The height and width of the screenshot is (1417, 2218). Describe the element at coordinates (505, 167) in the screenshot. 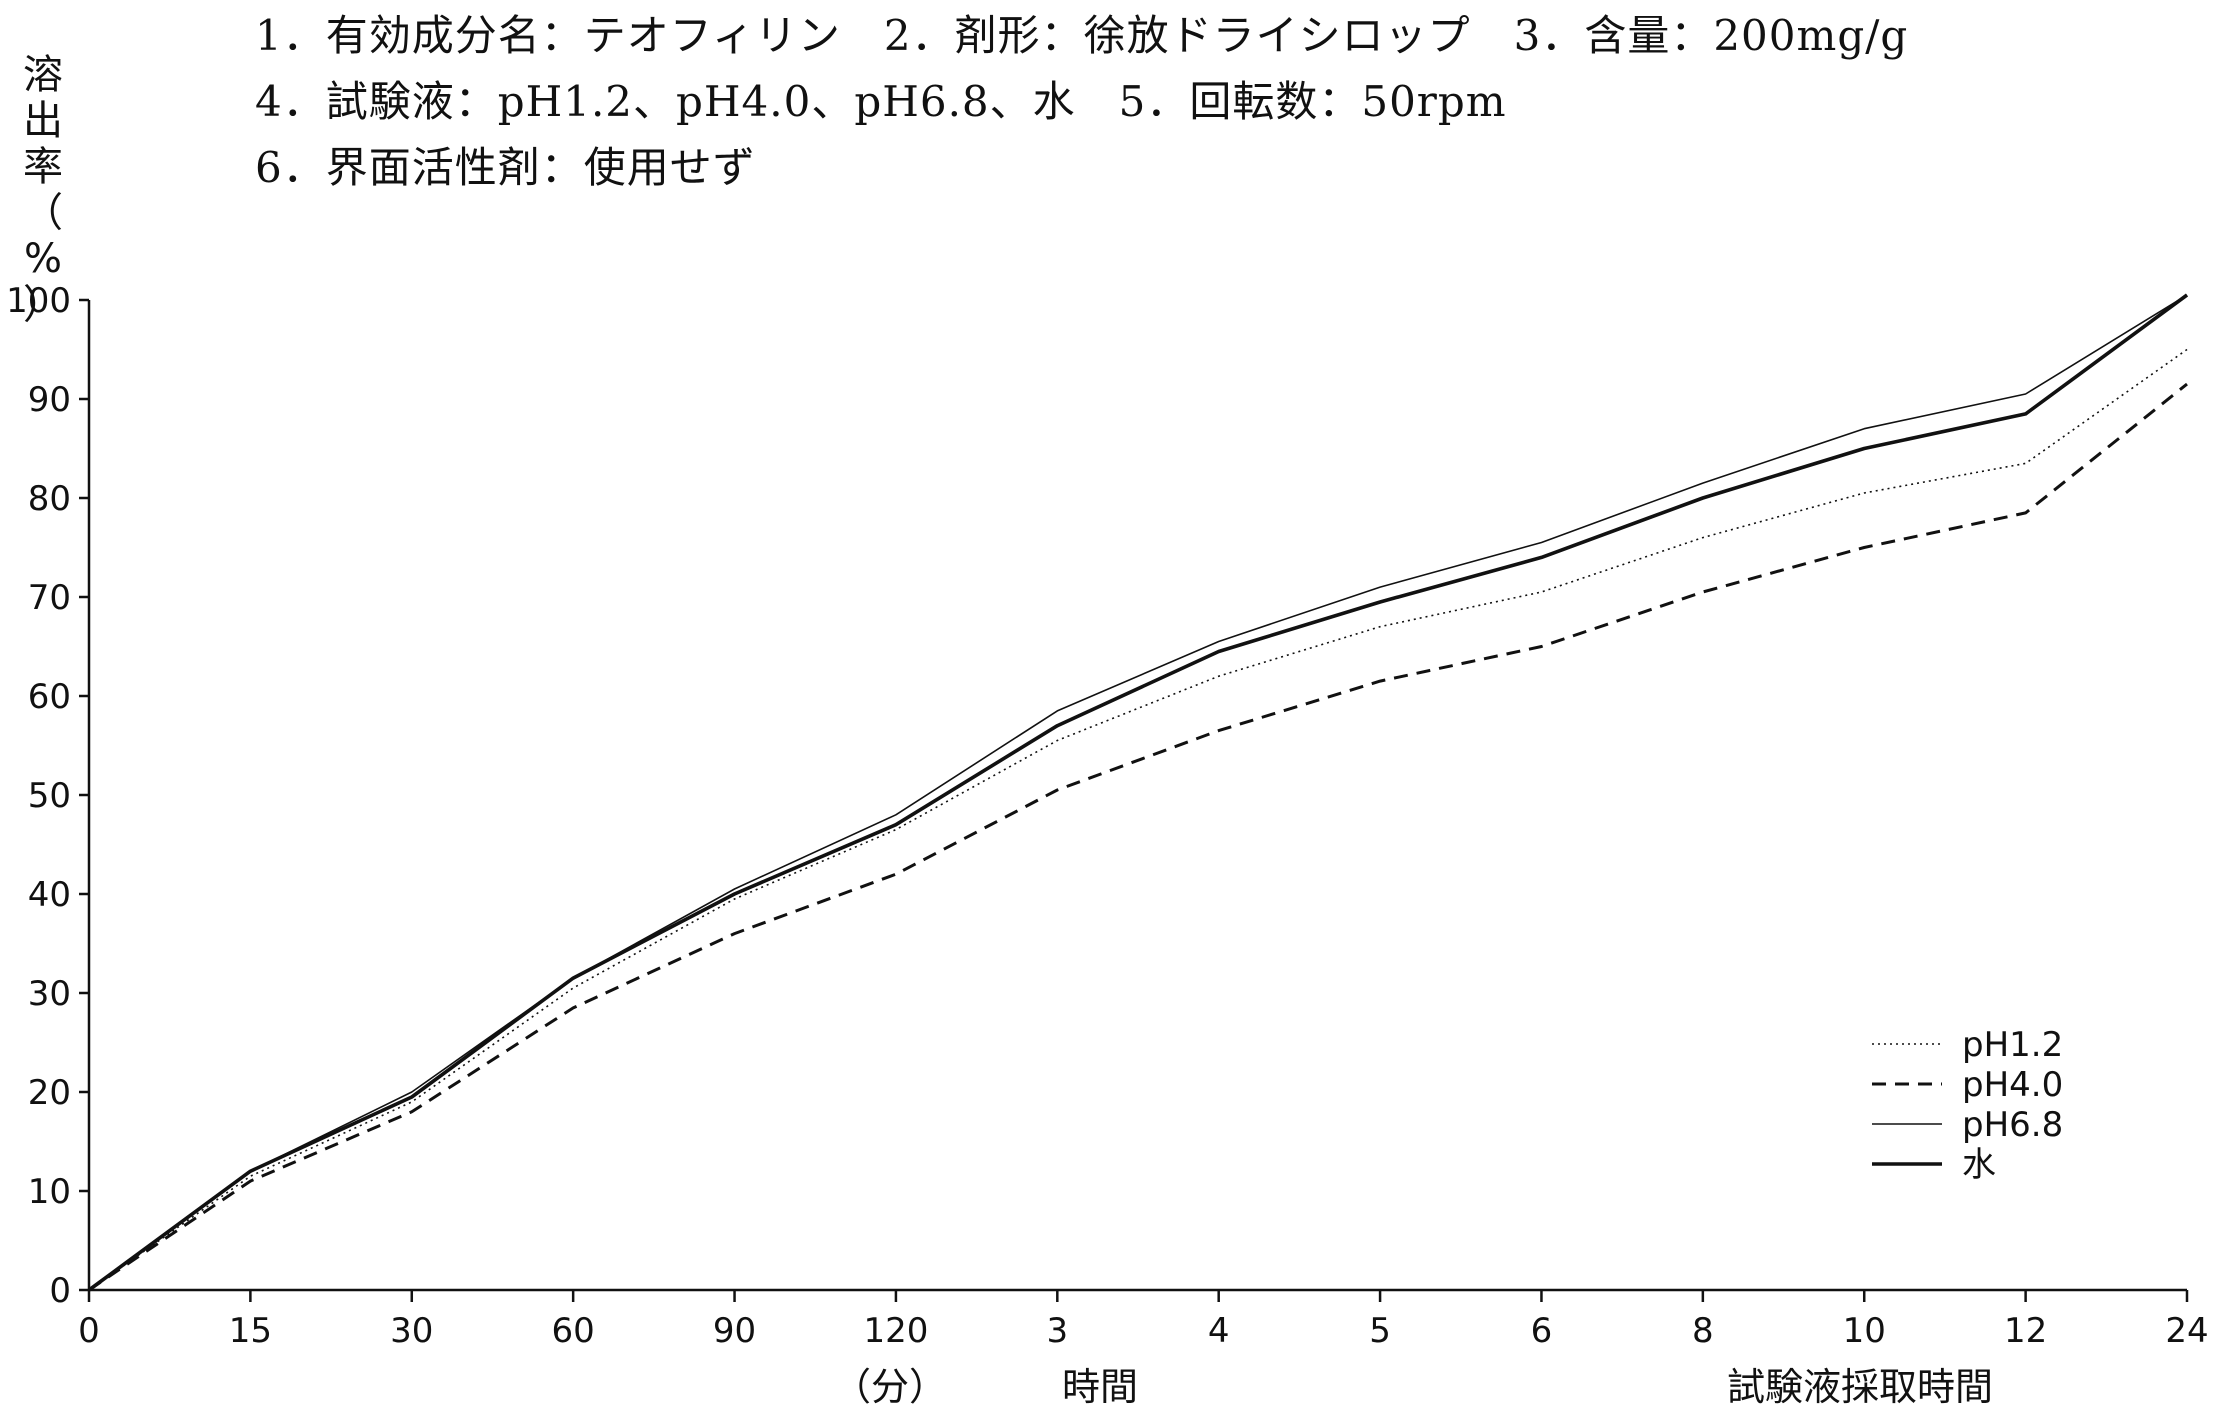

I see `chart-header-line-3: 6．界面活性剤：使用せず` at that location.